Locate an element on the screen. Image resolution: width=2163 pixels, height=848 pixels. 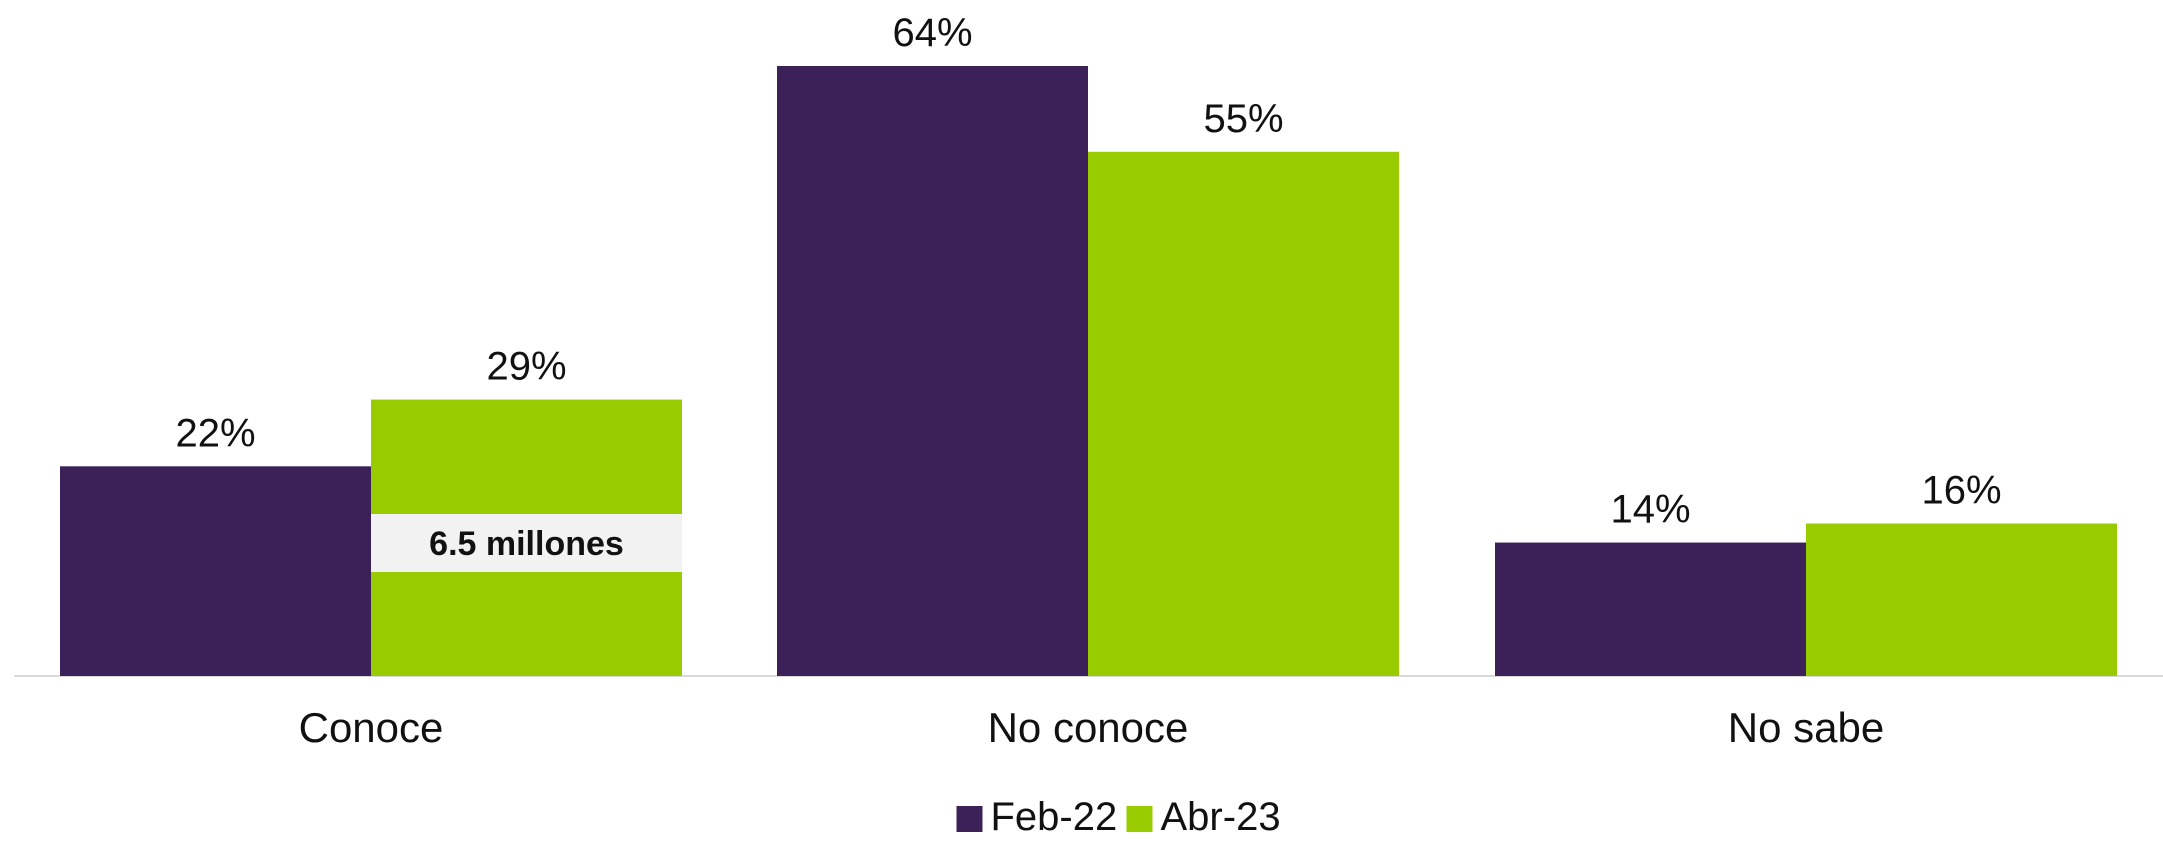
value-label-conoce-abr-23: 29% is located at coordinates (526, 367).